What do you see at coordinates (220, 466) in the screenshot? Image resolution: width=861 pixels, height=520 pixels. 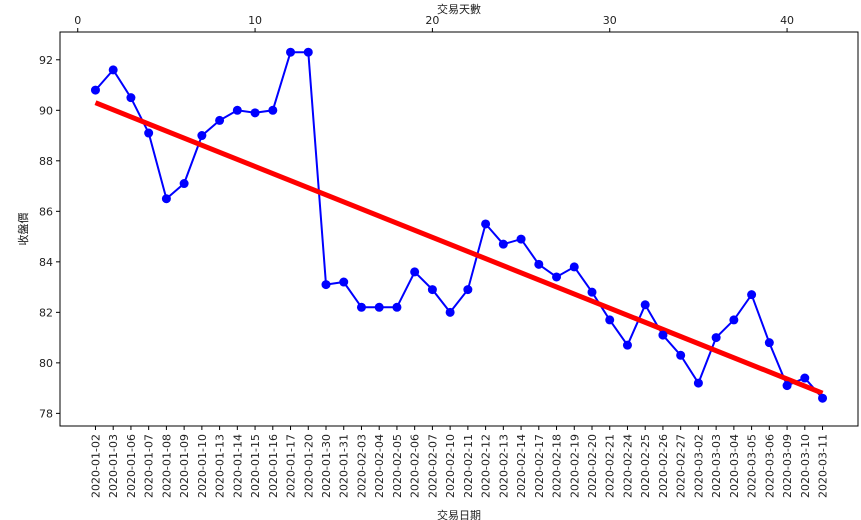 I see `x-tick-label: 2020-01-13` at bounding box center [220, 466].